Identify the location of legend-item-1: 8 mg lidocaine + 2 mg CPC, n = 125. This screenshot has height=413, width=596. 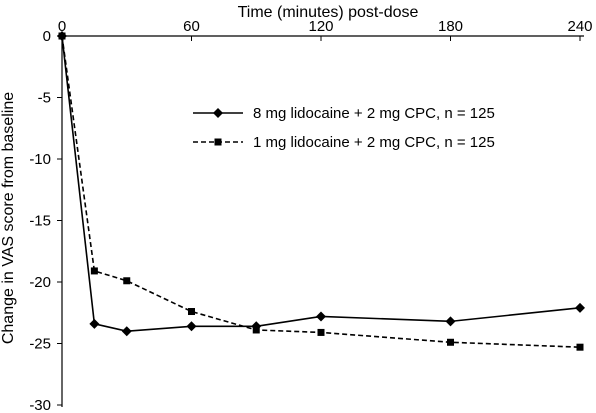
(344, 113).